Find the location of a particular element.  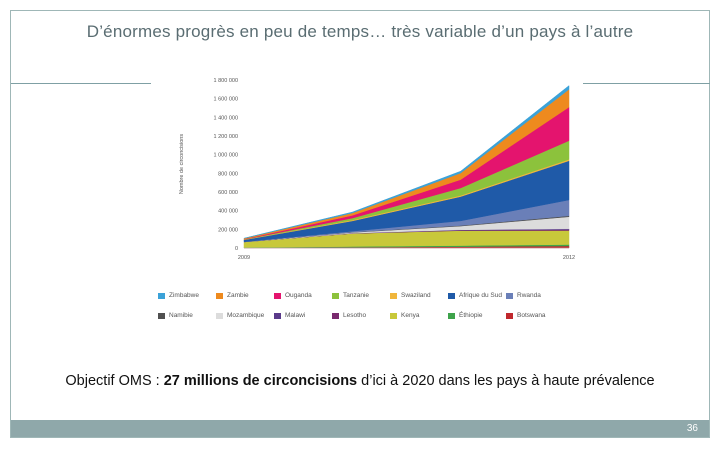

legend-item: Afrique du Sud is located at coordinates (475, 295).